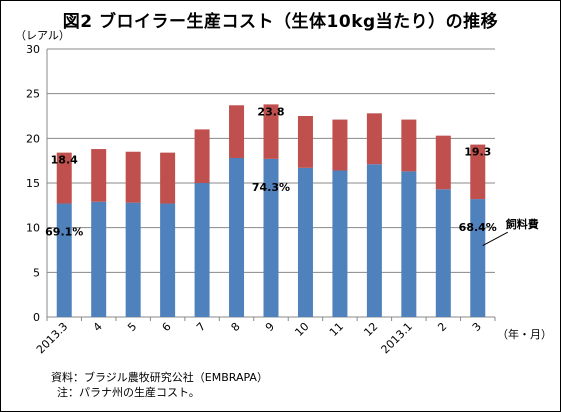  What do you see at coordinates (98, 327) in the screenshot?
I see `x-tick-label: 4` at bounding box center [98, 327].